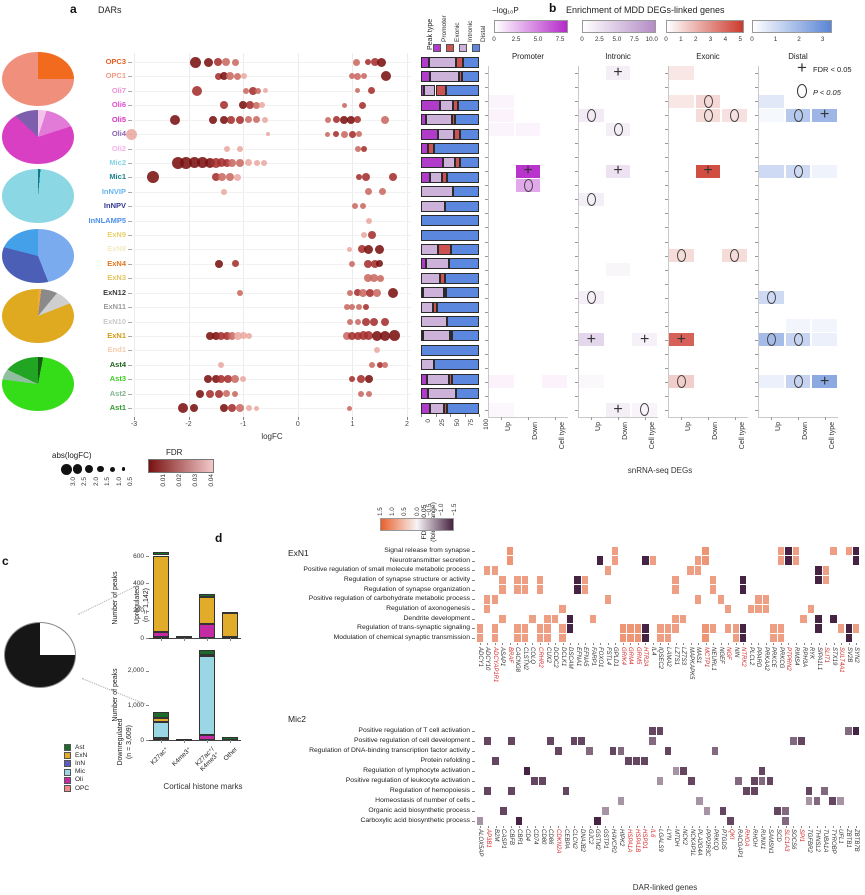 The width and height of the screenshot is (865, 895). What do you see at coordinates (528, 185) in the screenshot?
I see `p-significant-marker` at bounding box center [528, 185].